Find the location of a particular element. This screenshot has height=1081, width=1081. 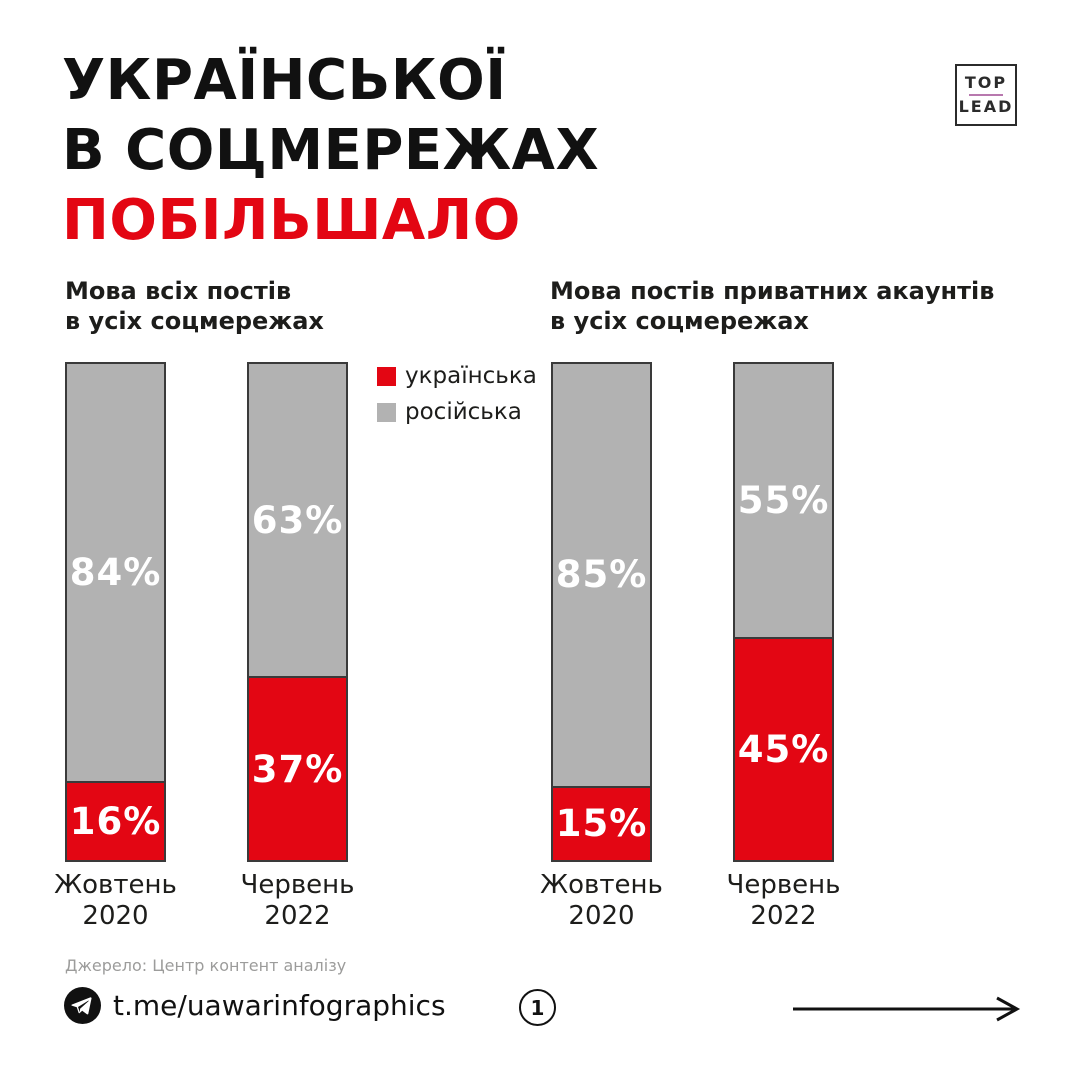

legend-label-russian: російська is located at coordinates (463, 412).